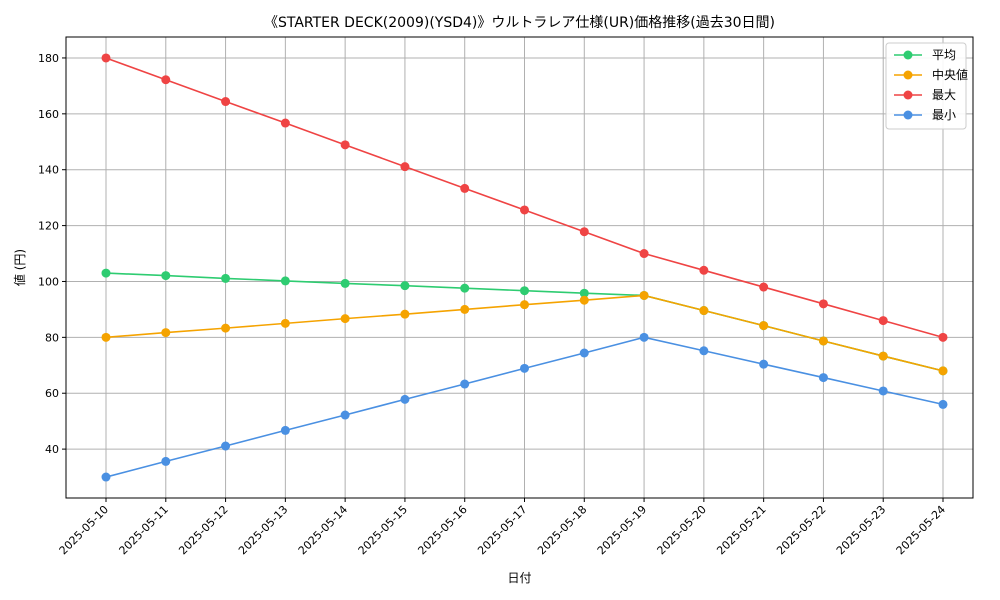 The image size is (1000, 600). Describe the element at coordinates (52, 393) in the screenshot. I see `y-tick-label: 60` at that location.